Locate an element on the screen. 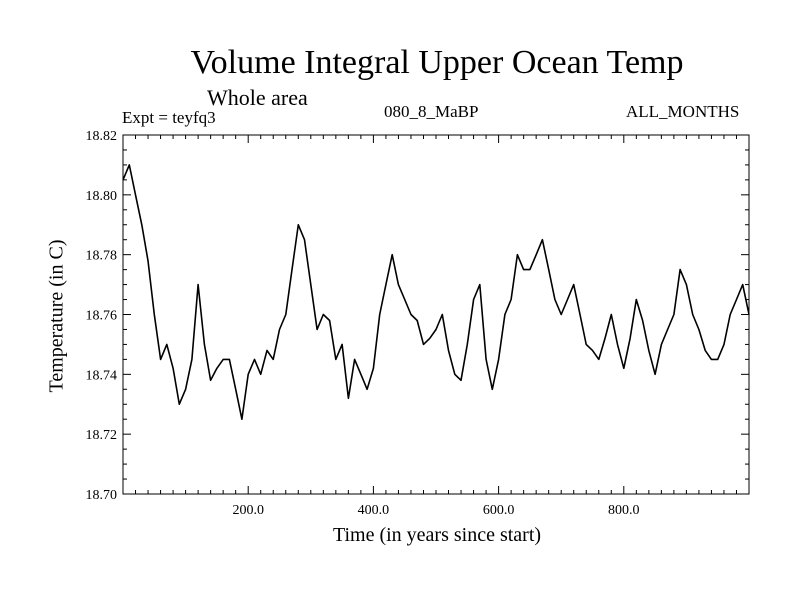 The image size is (800, 600). run-label: 080_8_MaBP is located at coordinates (431, 111).